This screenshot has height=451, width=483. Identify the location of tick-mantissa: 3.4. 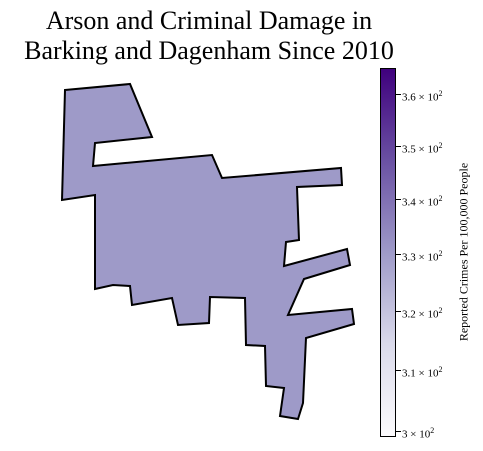
(409, 202).